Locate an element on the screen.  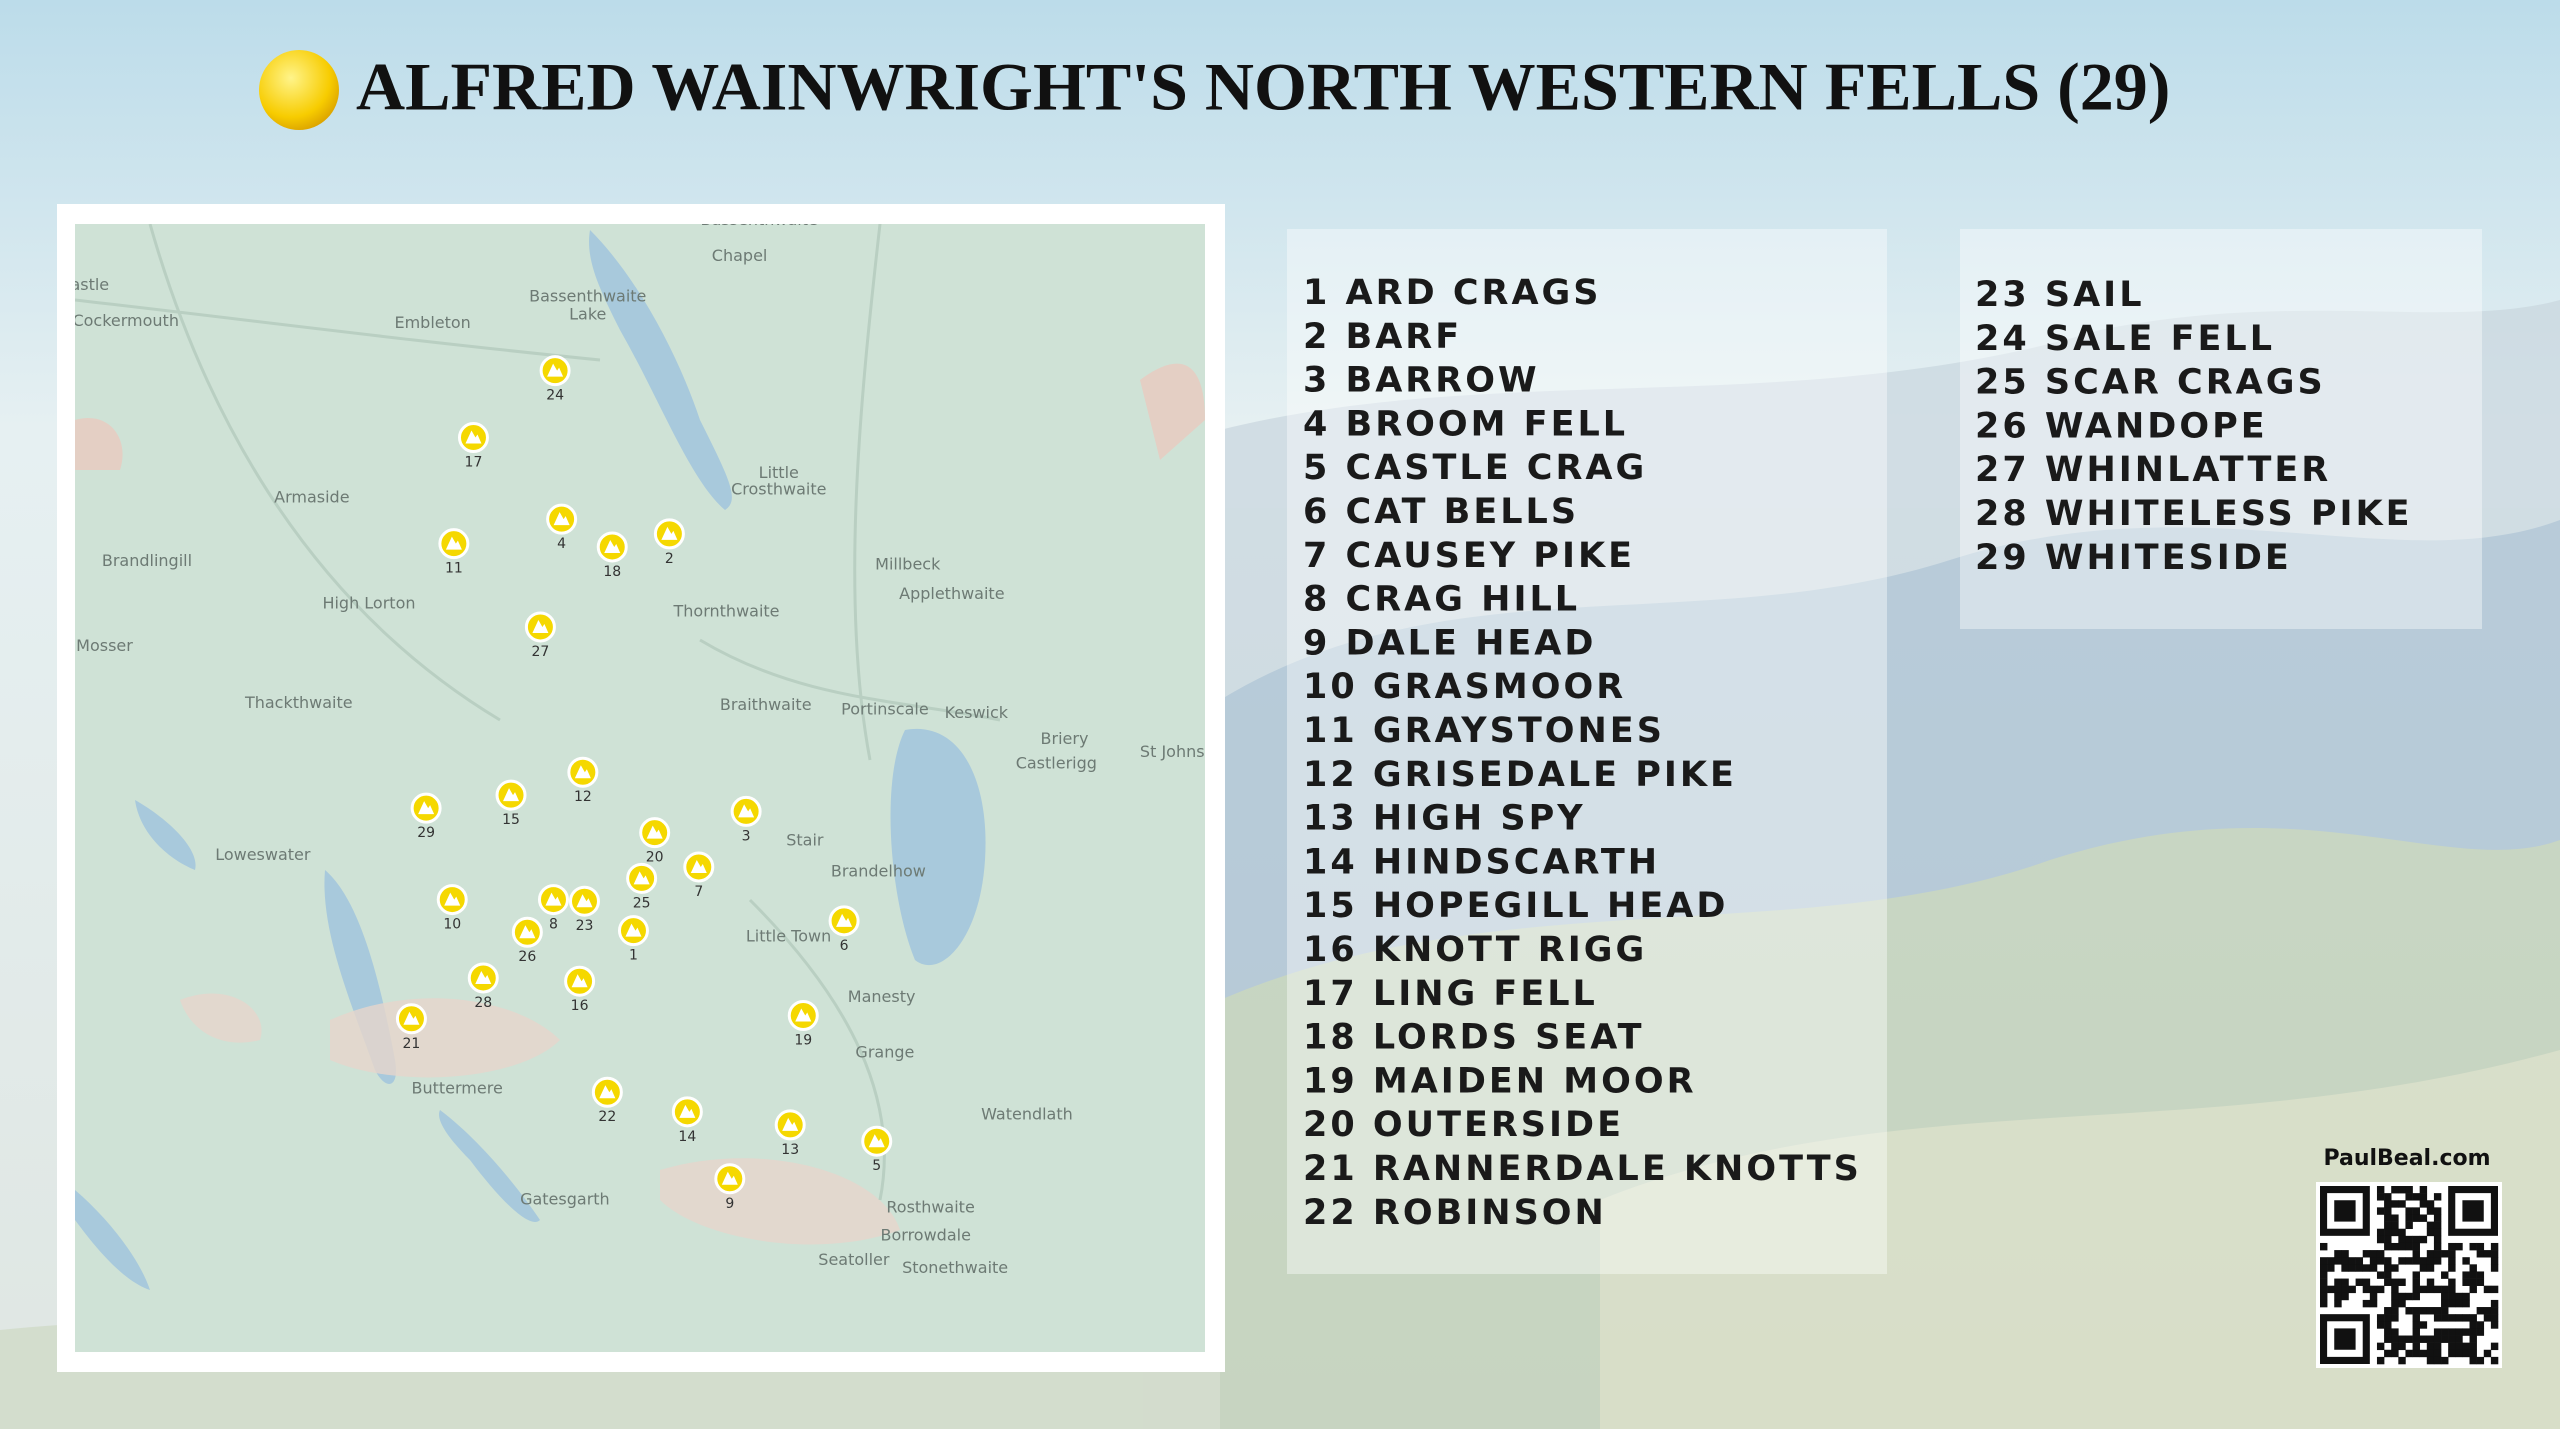
fell-marker: 3 is located at coordinates (746, 819).